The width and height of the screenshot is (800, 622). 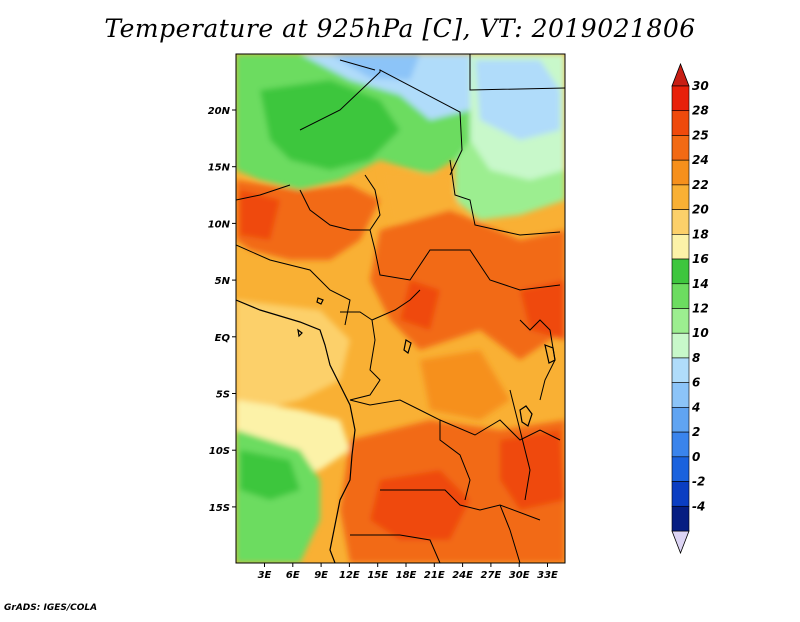 What do you see at coordinates (223, 395) in the screenshot?
I see `lat-label: 5S` at bounding box center [223, 395].